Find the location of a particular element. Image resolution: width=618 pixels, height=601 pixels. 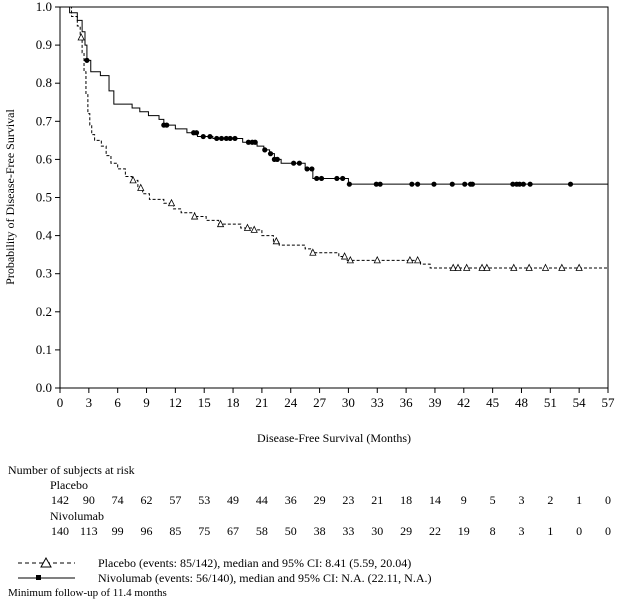

risk-group-nivolumab-label: Nivolumab is located at coordinates (77, 516).